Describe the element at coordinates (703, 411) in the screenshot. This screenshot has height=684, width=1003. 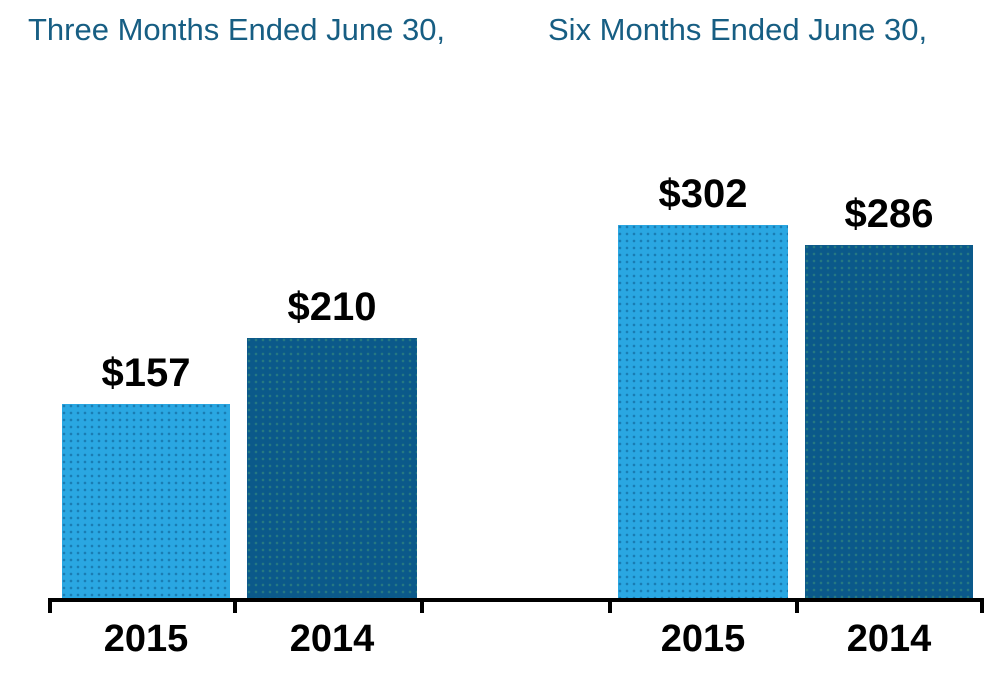
I see `bar-2015-six-months` at that location.